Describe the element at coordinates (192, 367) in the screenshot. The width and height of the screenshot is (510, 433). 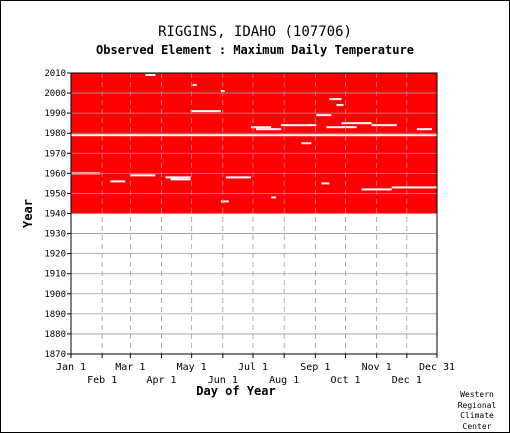
I see `x-tick-label: May 1` at that location.